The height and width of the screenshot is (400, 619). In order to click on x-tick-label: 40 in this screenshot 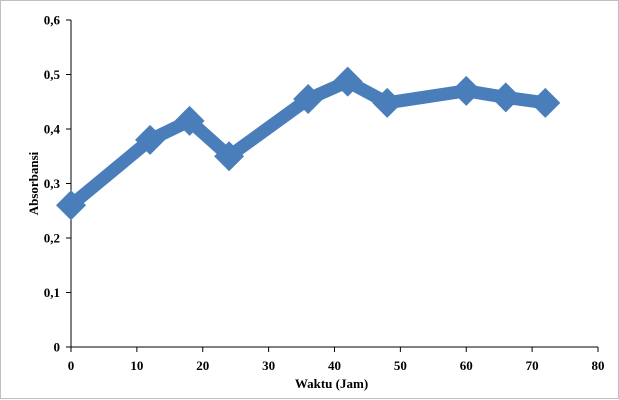, I will do `click(334, 365)`.